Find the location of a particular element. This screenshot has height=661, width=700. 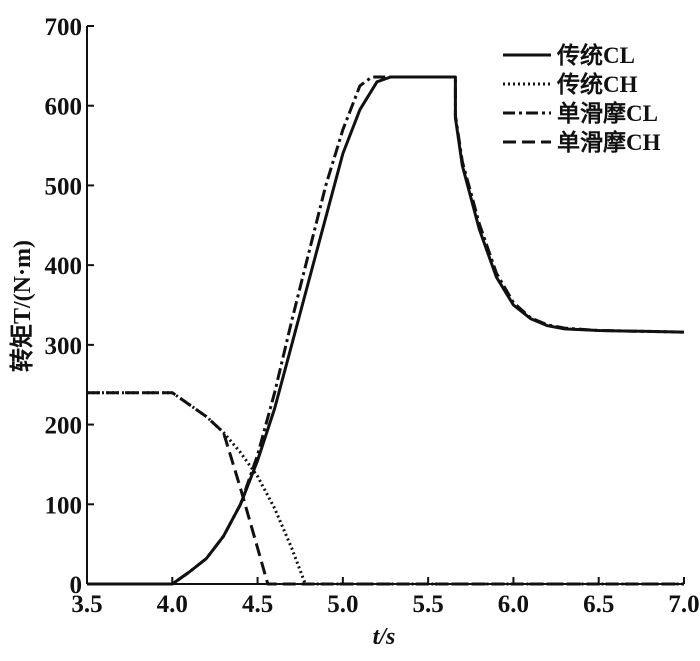

y-tick-label: 300 is located at coordinates (64, 346).